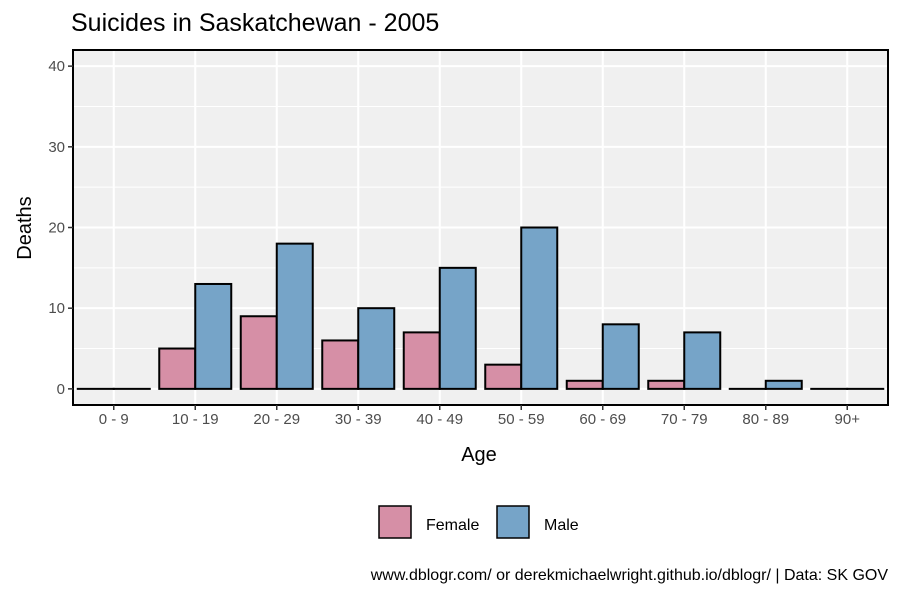 Image resolution: width=900 pixels, height=600 pixels. I want to click on x-tick-label: 90+, so click(848, 419).